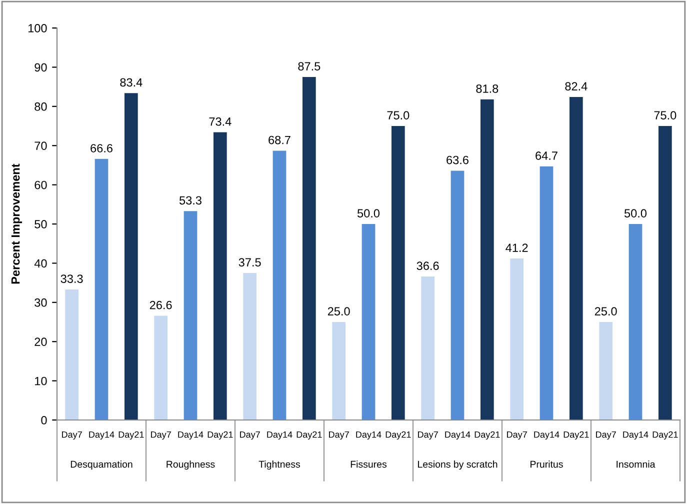 The image size is (687, 504). Describe the element at coordinates (220, 121) in the screenshot. I see `data-label: 73.4` at that location.